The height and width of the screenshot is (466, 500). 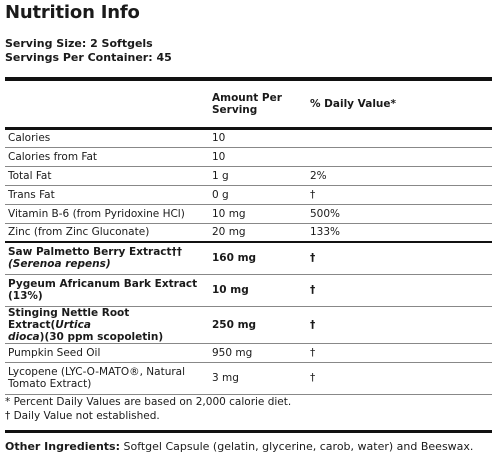 What do you see at coordinates (258, 176) in the screenshot?
I see `row-amount: 1 g` at bounding box center [258, 176].